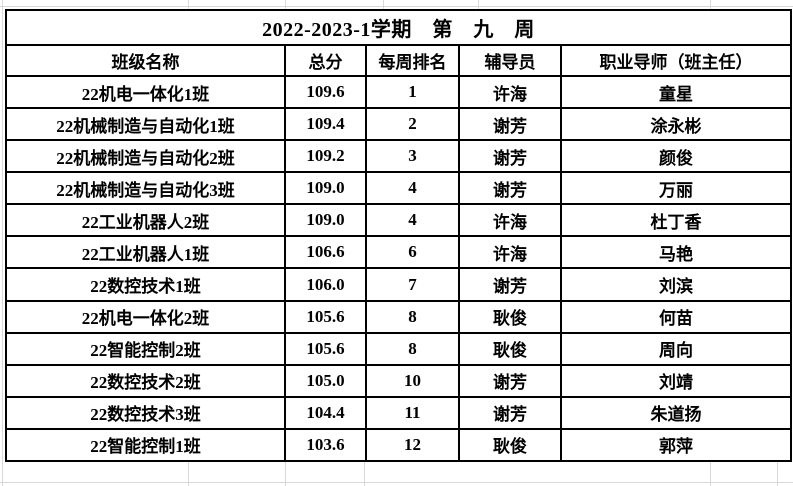 This screenshot has height=486, width=793. Describe the element at coordinates (412, 252) in the screenshot. I see `cell-rank: 6` at that location.